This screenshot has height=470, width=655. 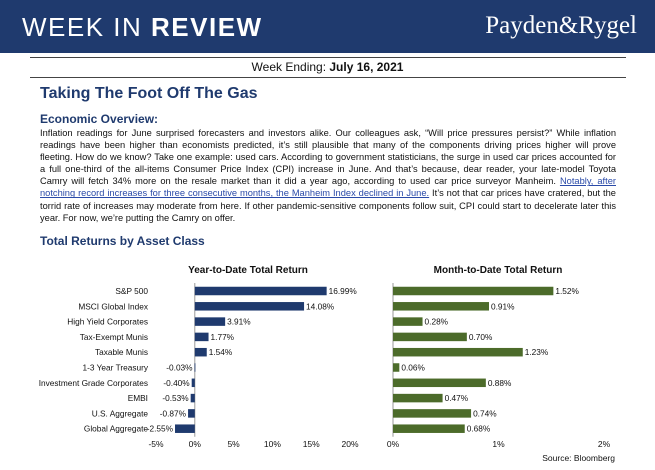 What do you see at coordinates (328, 57) in the screenshot?
I see `top-rule` at bounding box center [328, 57].